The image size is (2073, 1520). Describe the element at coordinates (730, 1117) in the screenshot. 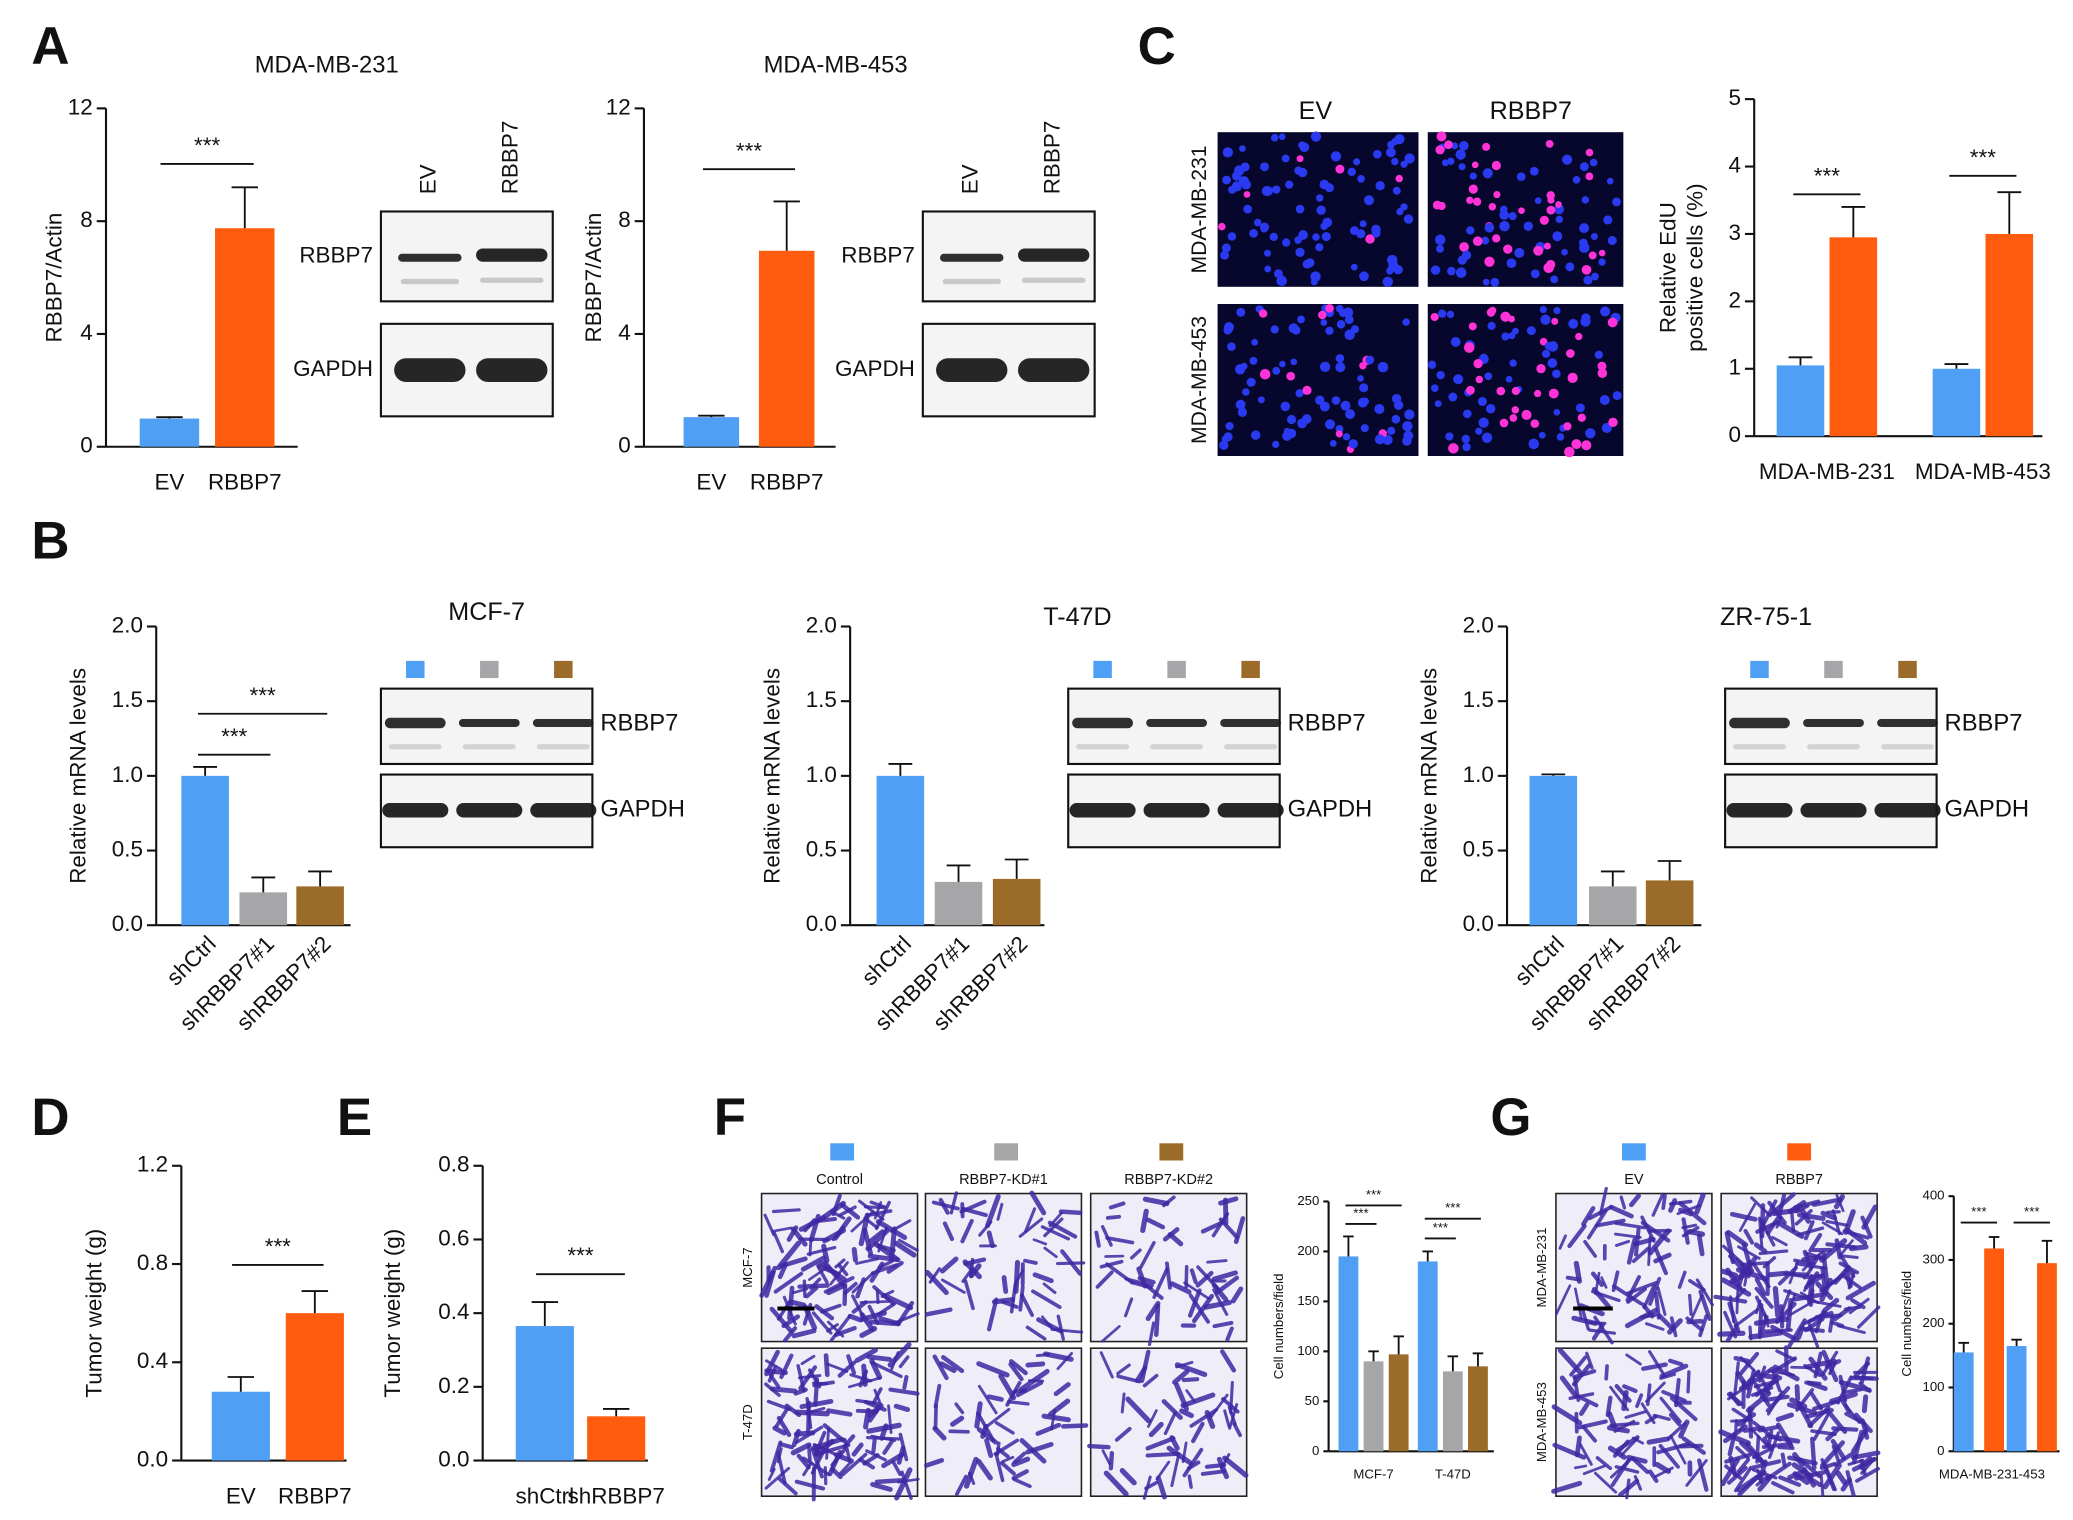

I see `panel-label: F` at that location.